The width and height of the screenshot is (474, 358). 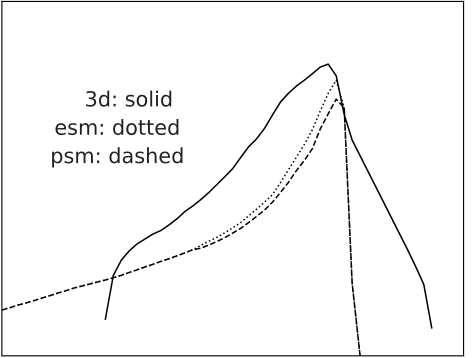 I want to click on annotation: psm: dashed, so click(x=117, y=157).